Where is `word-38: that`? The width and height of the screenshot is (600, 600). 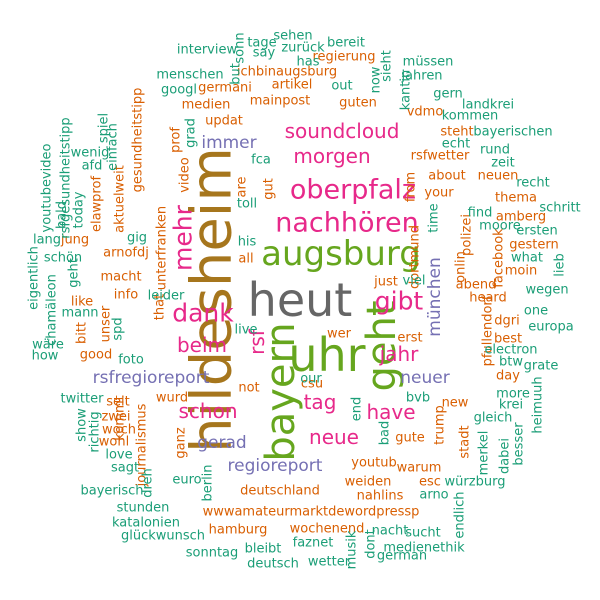
word-38: that is located at coordinates (160, 307).